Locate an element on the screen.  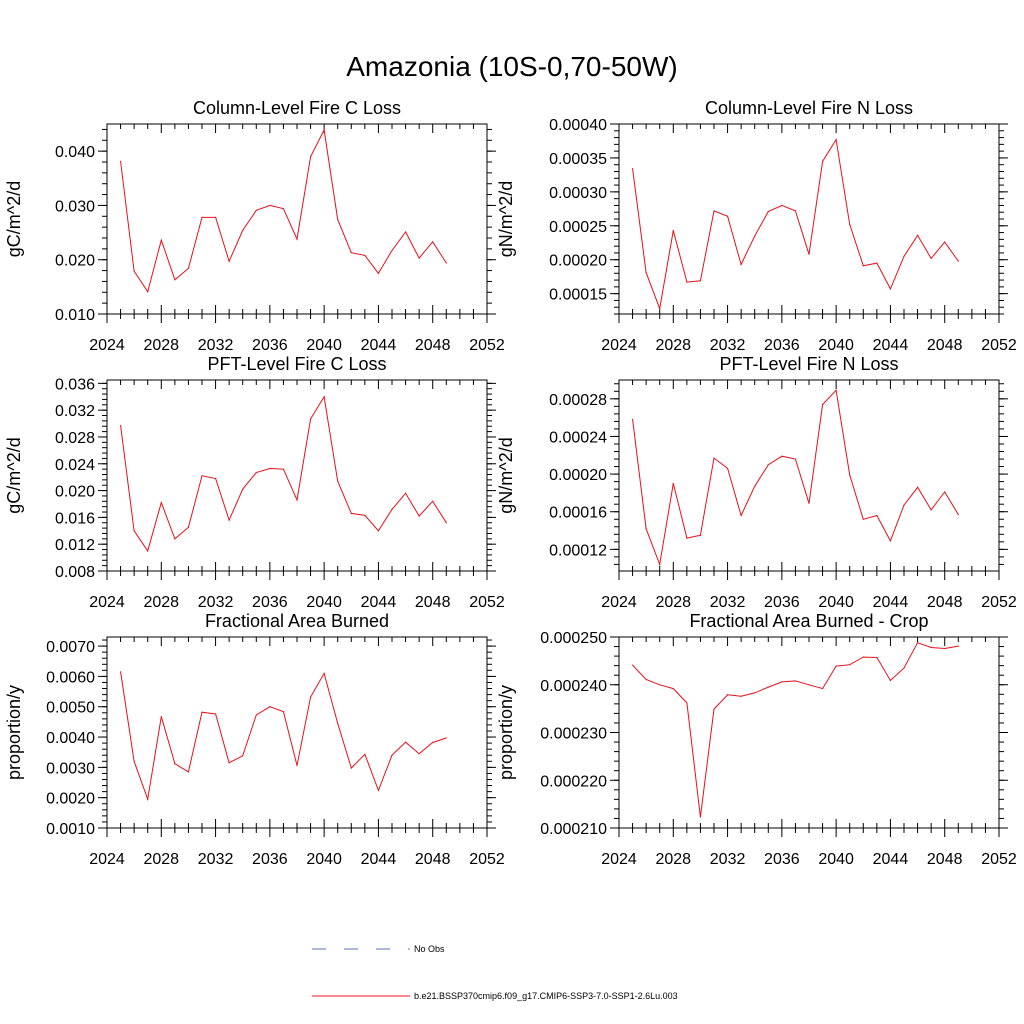
figure-title: Amazonia (10S-0,70-50W) is located at coordinates (511, 66).